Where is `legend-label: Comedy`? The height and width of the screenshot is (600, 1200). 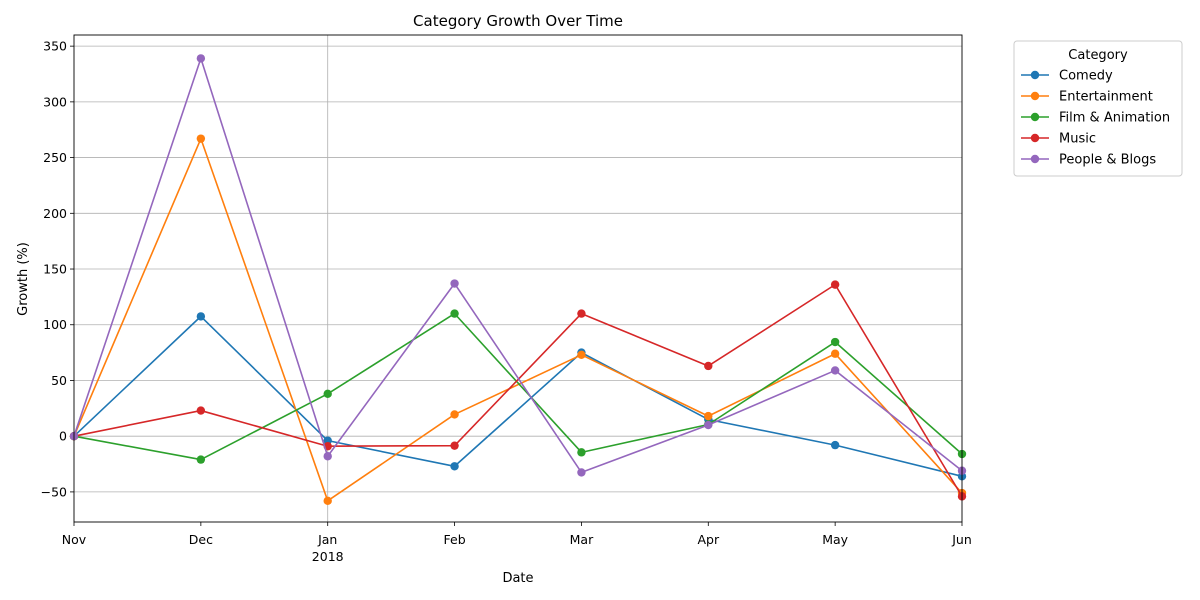 legend-label: Comedy is located at coordinates (1086, 76).